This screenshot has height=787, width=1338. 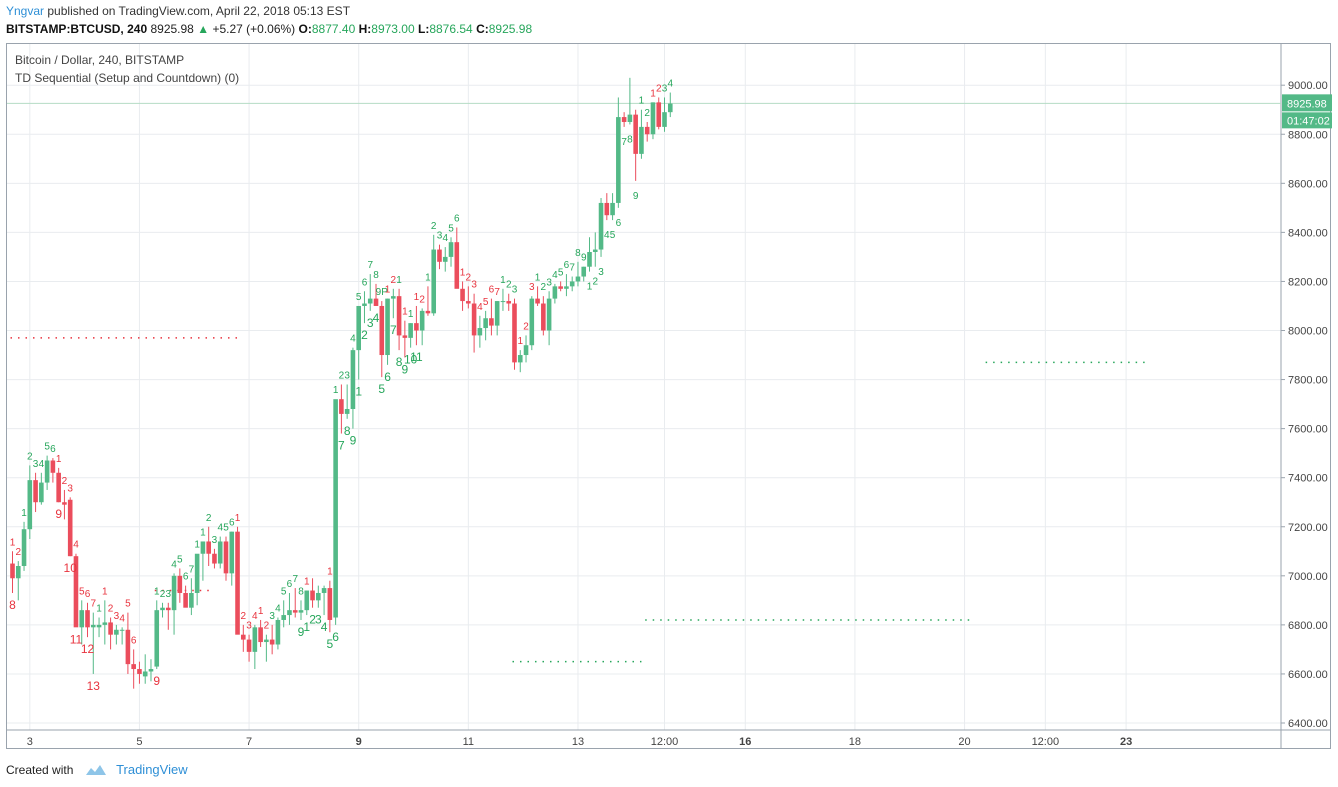 What do you see at coordinates (578, 742) in the screenshot?
I see `x-tick-label: 13` at bounding box center [578, 742].